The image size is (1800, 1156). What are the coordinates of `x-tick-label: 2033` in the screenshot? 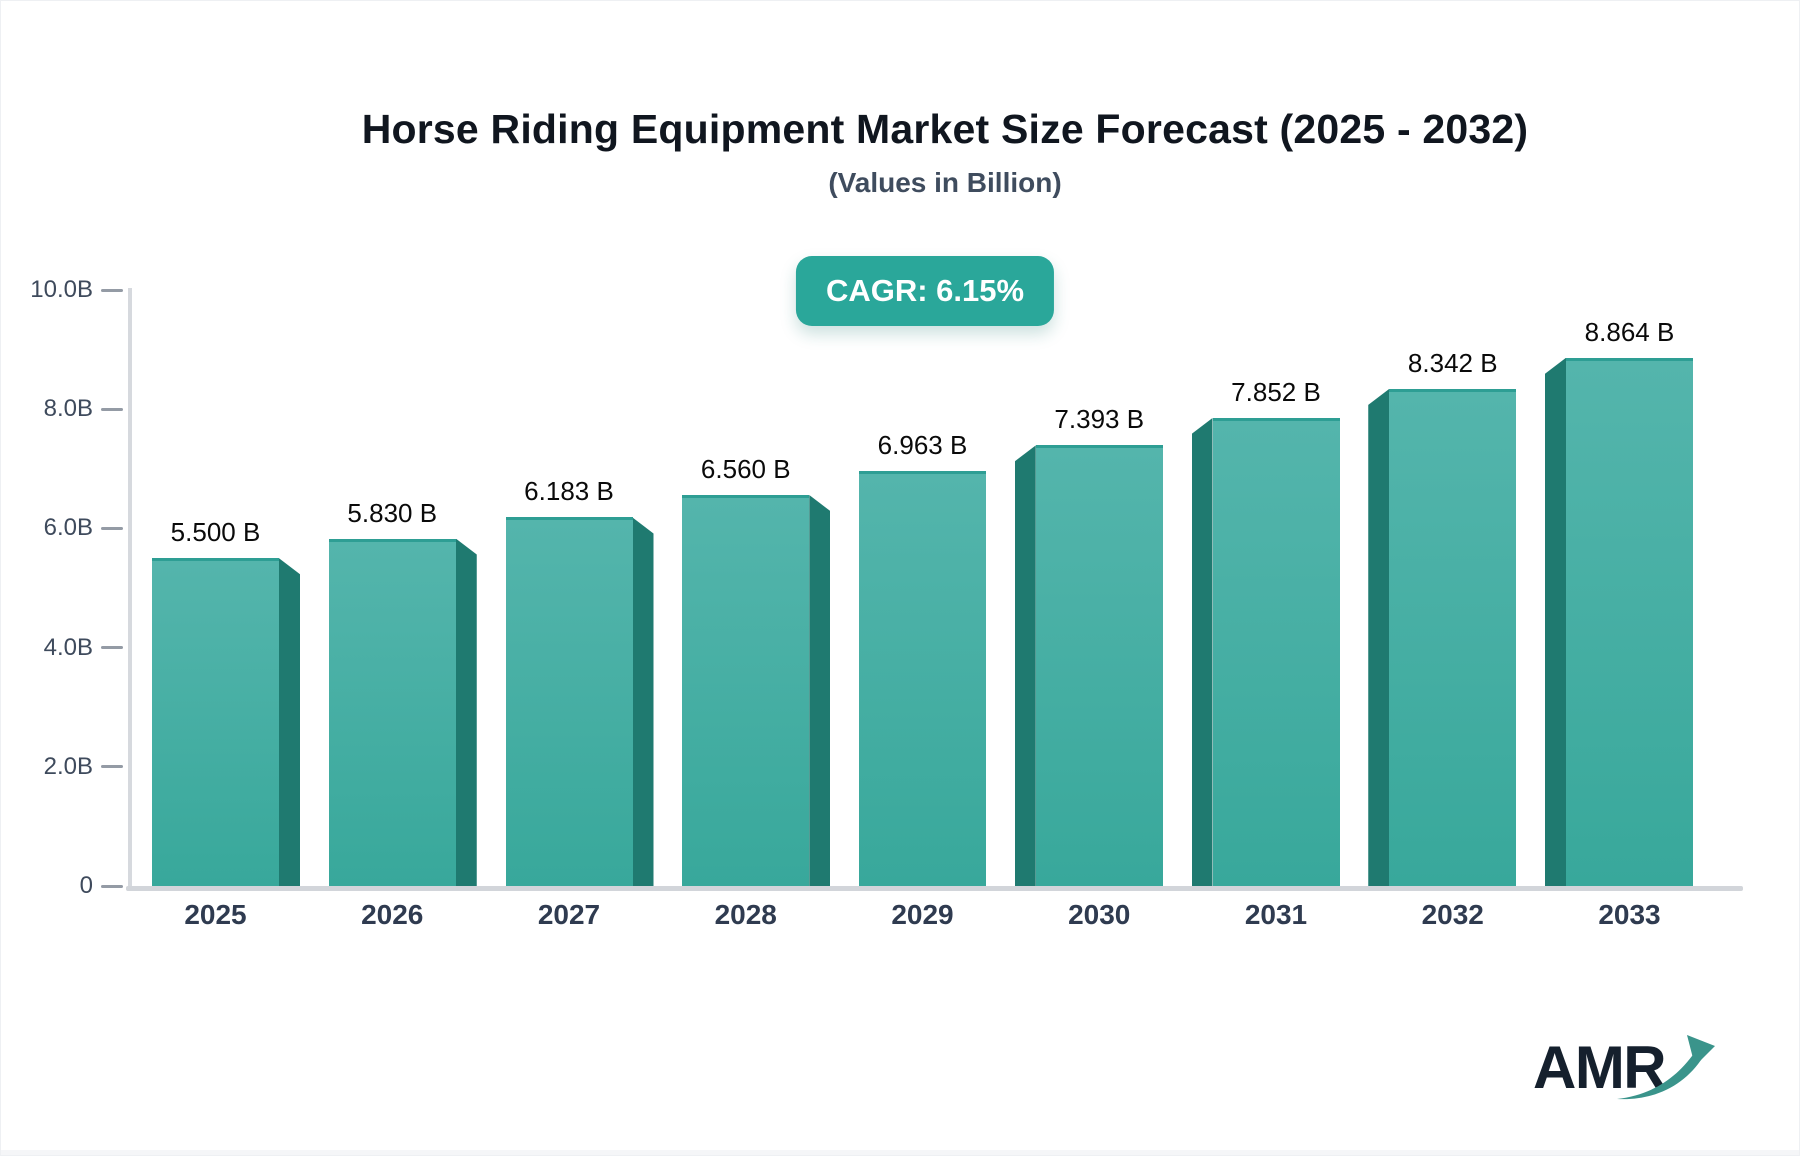 It's located at (1629, 914).